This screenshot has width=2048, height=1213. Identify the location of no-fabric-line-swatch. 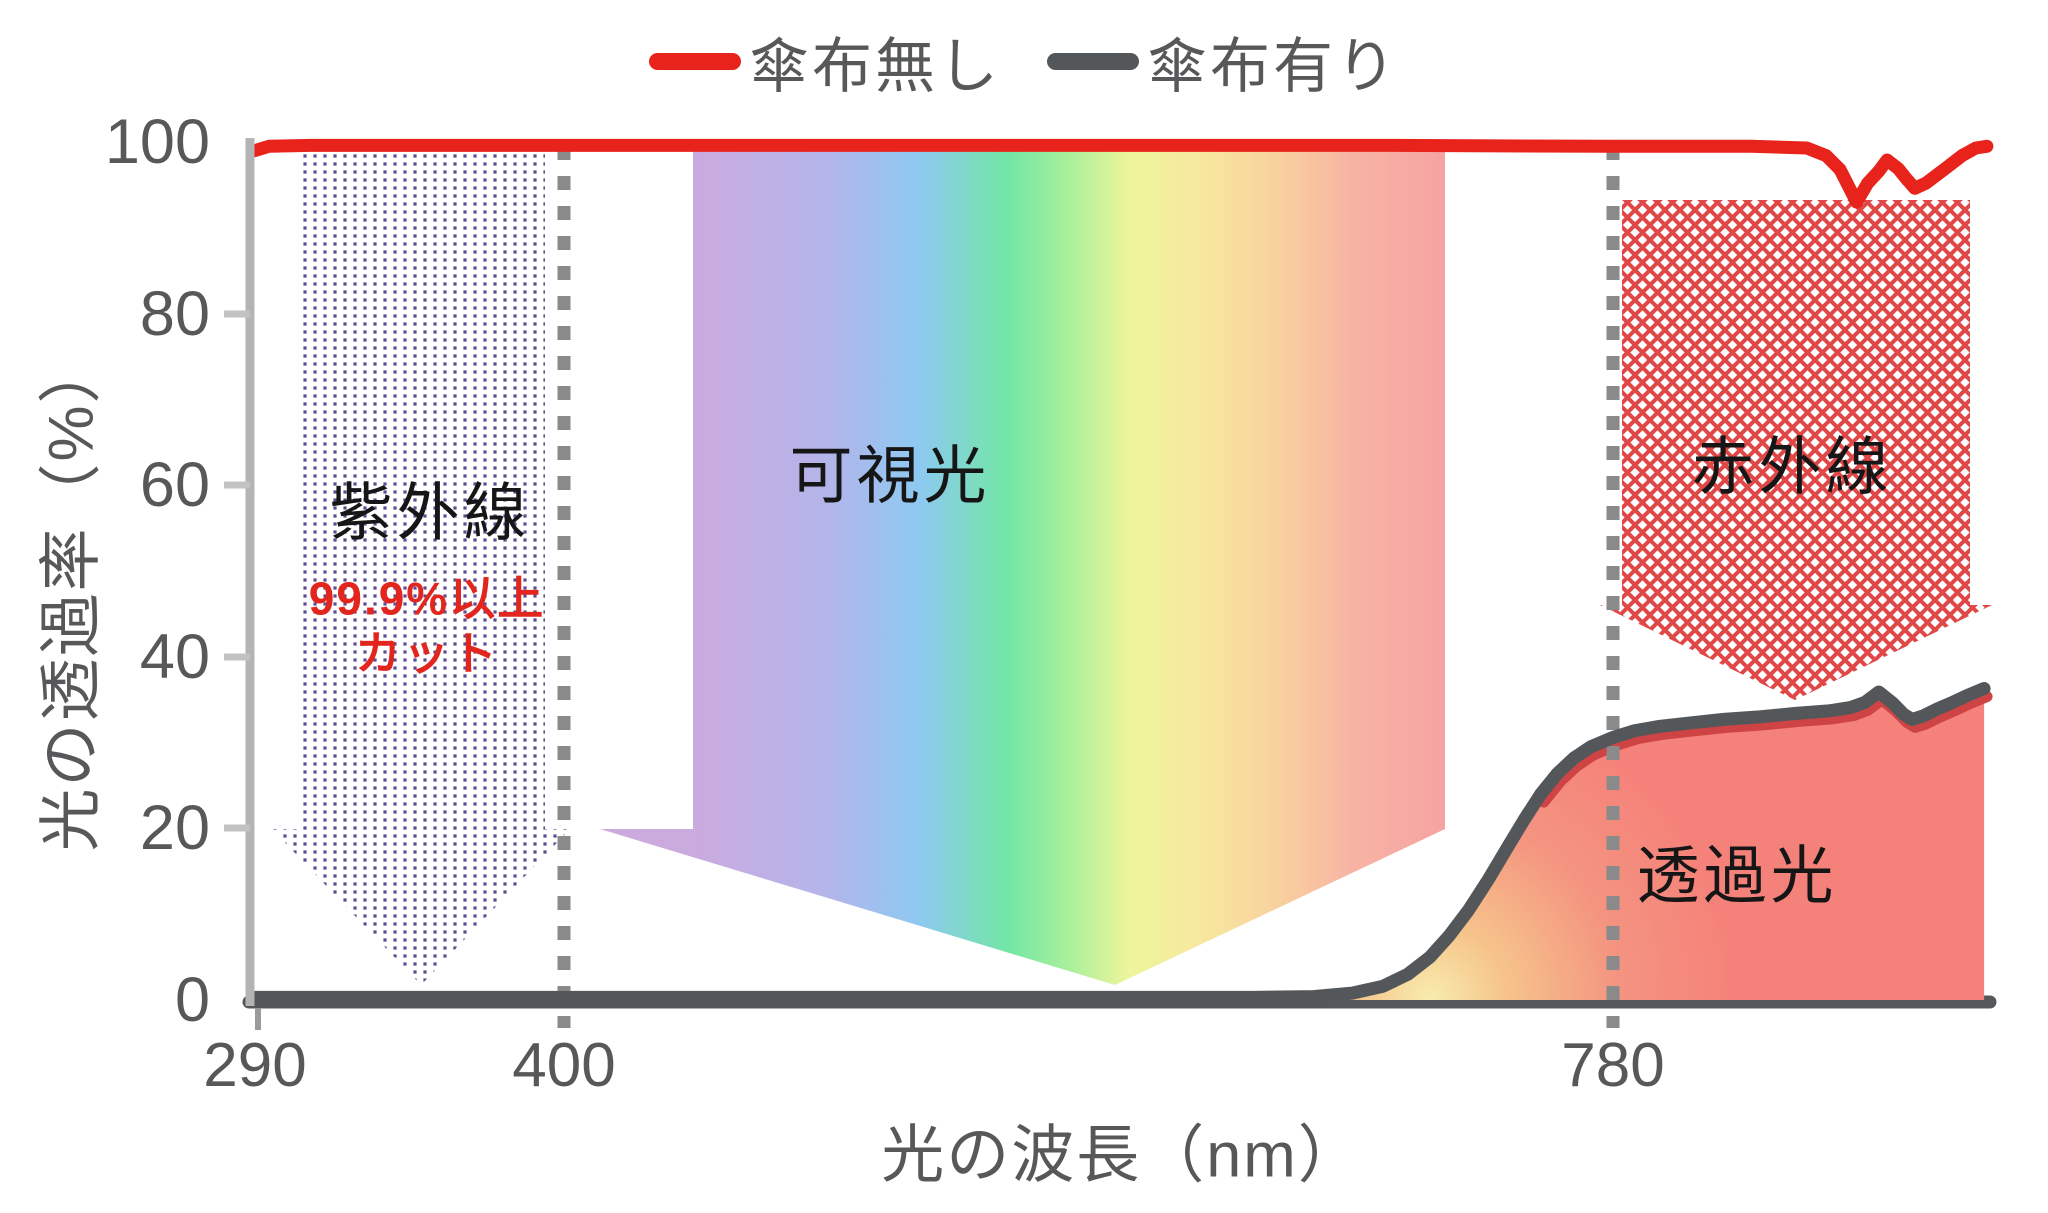
(695, 61).